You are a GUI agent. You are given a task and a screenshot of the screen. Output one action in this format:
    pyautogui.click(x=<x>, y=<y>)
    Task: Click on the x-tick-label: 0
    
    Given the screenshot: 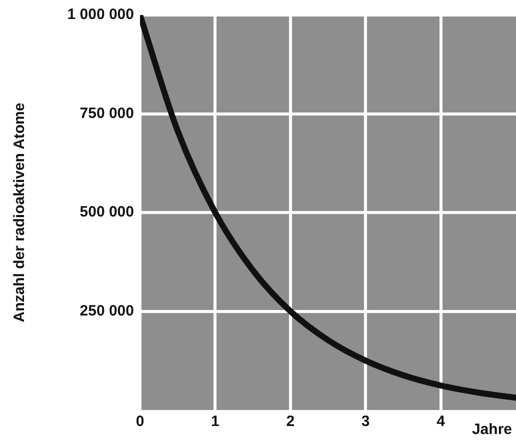 What is the action you would take?
    pyautogui.click(x=140, y=421)
    